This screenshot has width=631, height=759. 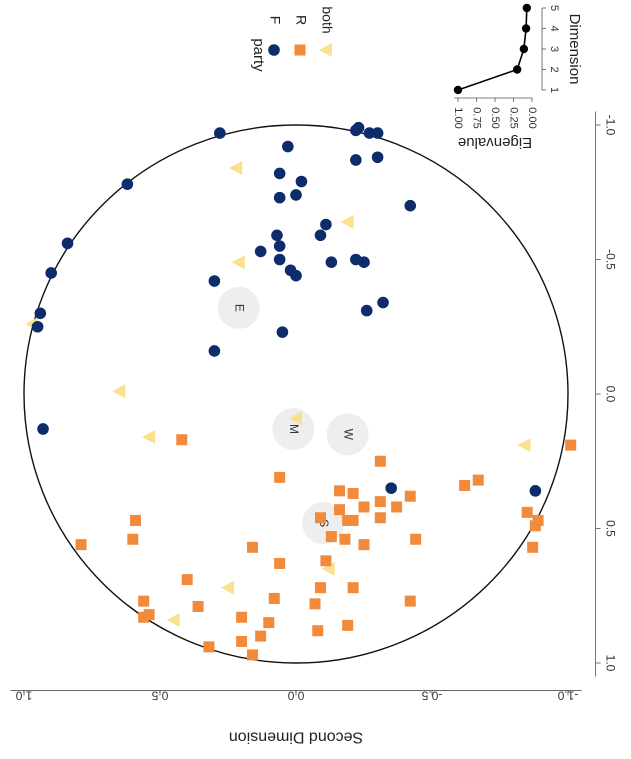 I want to click on legend-title: party, so click(x=258, y=55).